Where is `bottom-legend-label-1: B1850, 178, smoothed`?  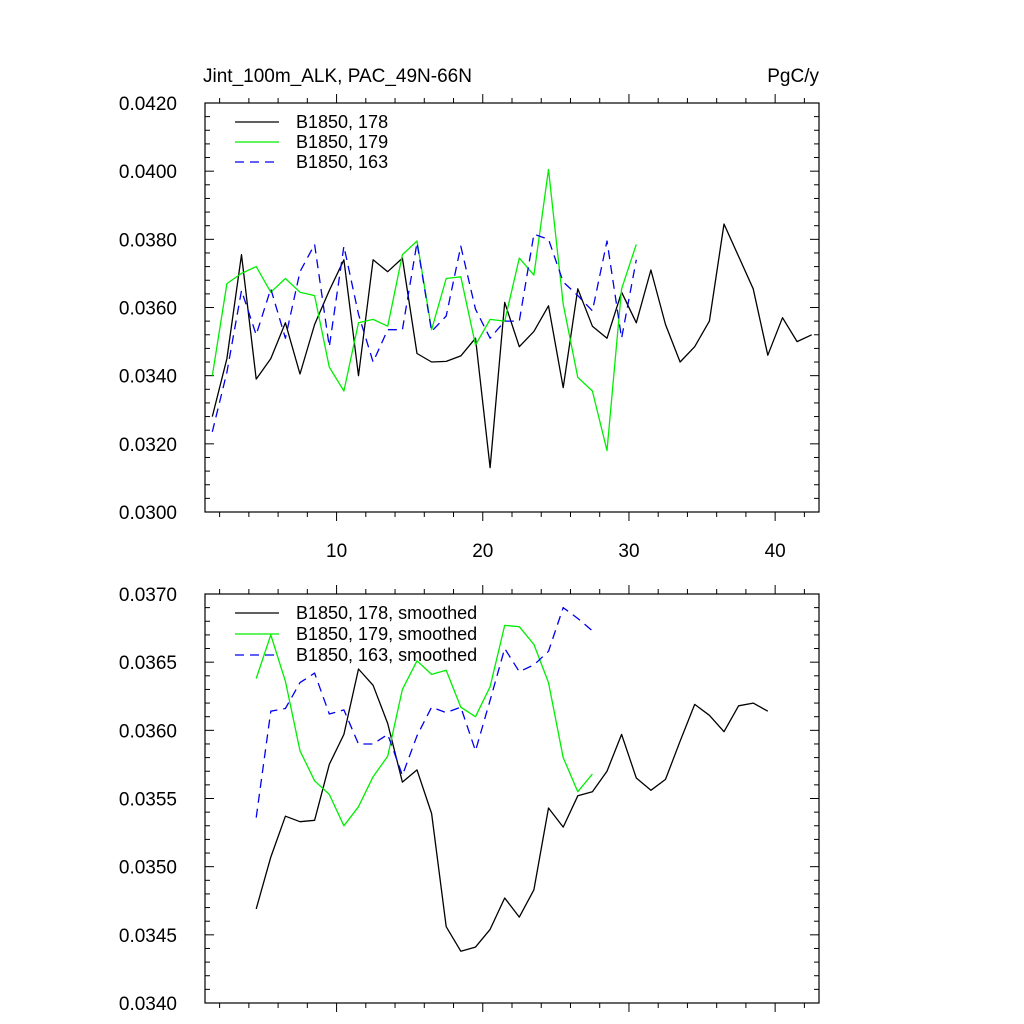
bottom-legend-label-1: B1850, 178, smoothed is located at coordinates (386, 613).